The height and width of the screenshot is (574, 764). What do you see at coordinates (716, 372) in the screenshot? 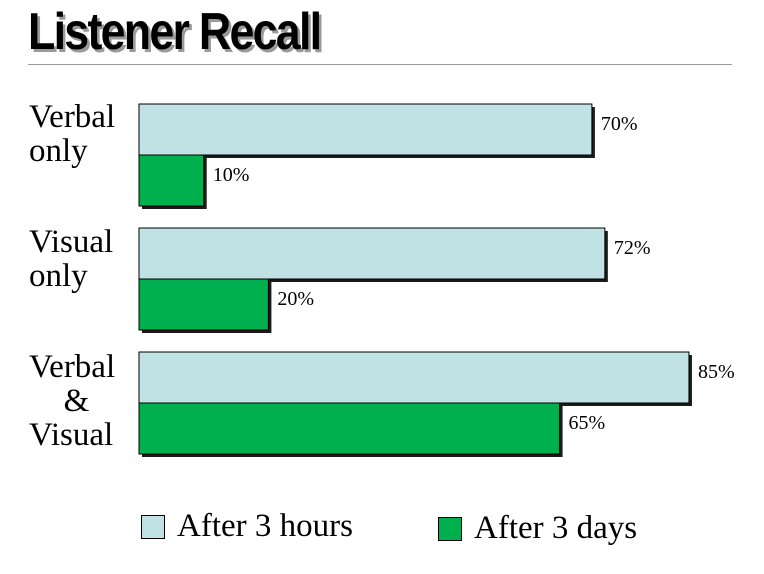
I see `value-label-after-3-hours-3: 85%` at bounding box center [716, 372].